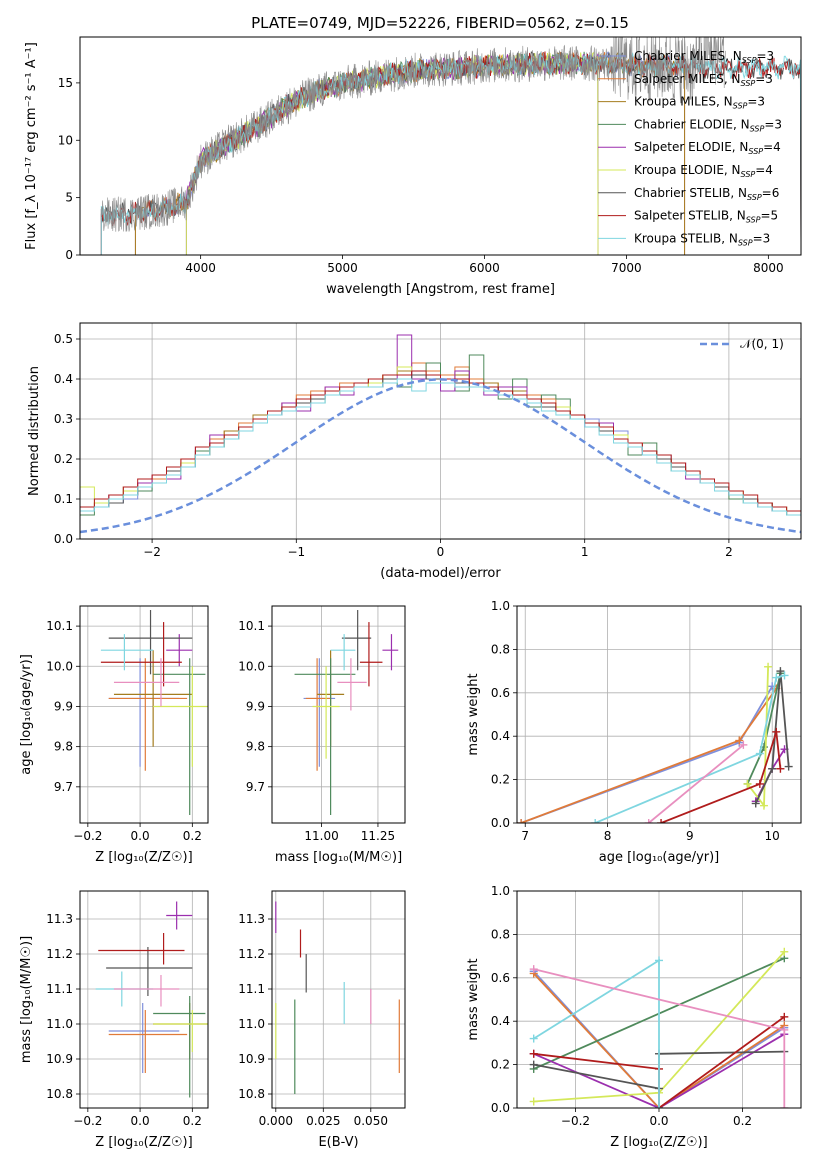 The width and height of the screenshot is (819, 1170). What do you see at coordinates (63, 339) in the screenshot?
I see `y-tick-label: 0.5` at bounding box center [63, 339].